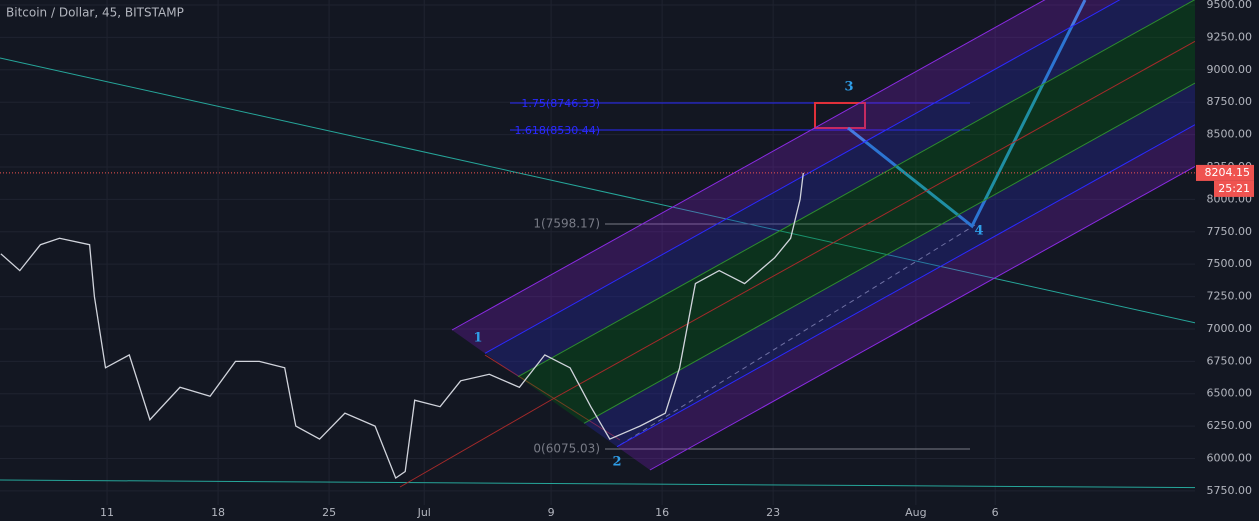 Image resolution: width=1259 pixels, height=521 pixels. I want to click on annotation: 1(7598.17), so click(566, 224).